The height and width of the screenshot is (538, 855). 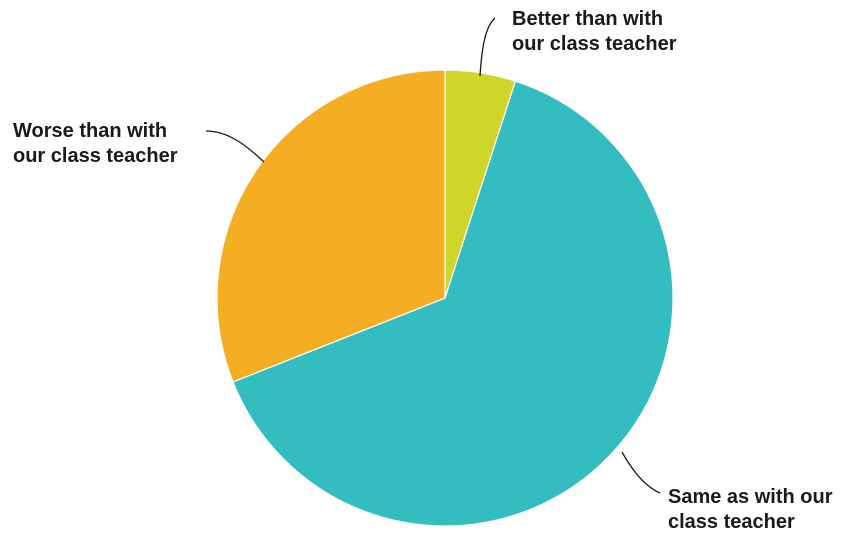 What do you see at coordinates (641, 472) in the screenshot?
I see `leader-line-same` at bounding box center [641, 472].